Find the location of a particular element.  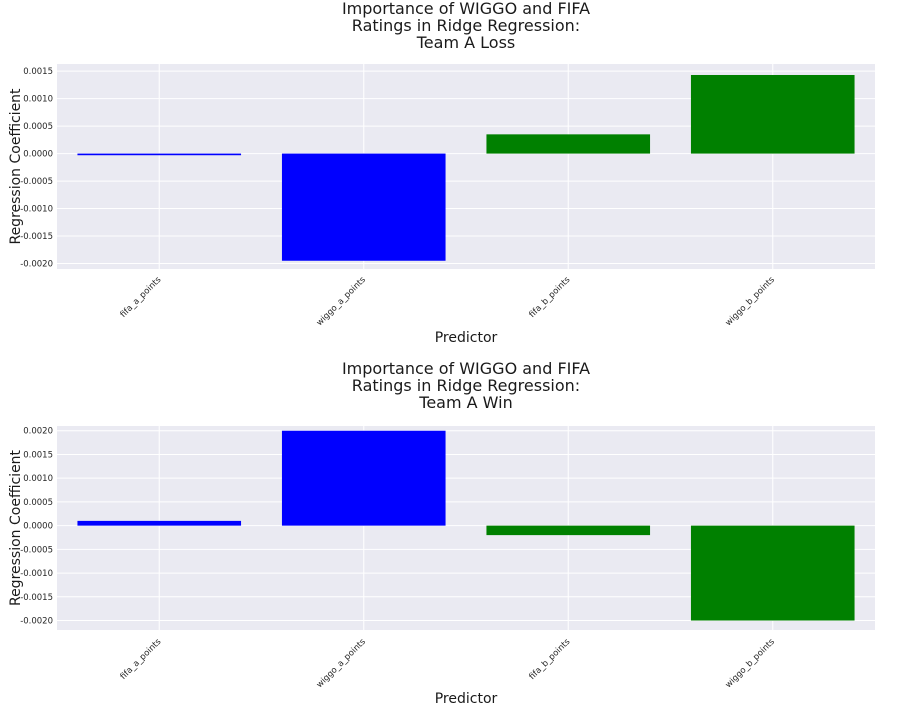

chart-title-line: Team A Loss is located at coordinates (466, 42).